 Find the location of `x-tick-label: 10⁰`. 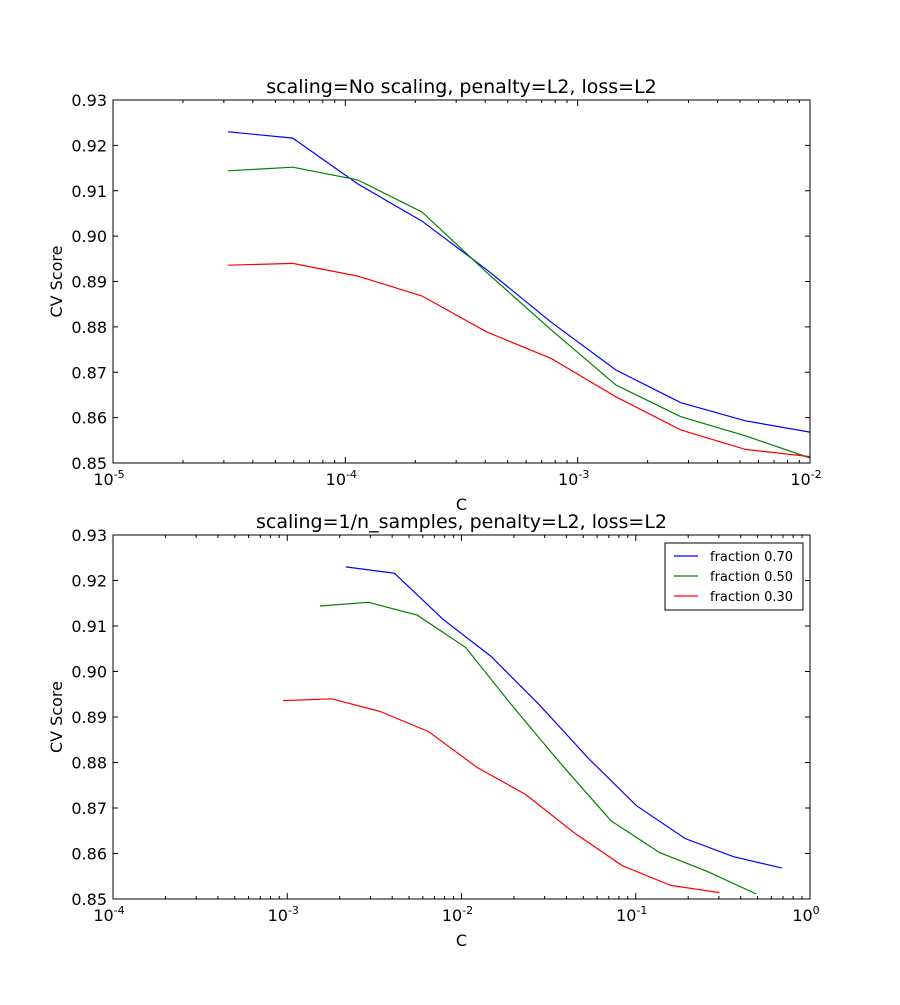

x-tick-label: 10⁰ is located at coordinates (805, 914).